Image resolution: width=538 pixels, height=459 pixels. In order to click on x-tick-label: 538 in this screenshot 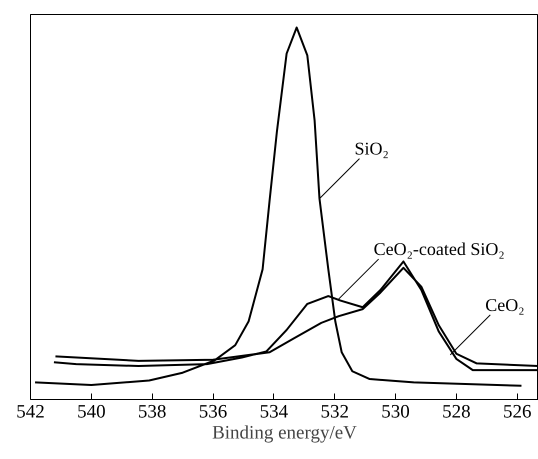, I will do `click(152, 412)`.